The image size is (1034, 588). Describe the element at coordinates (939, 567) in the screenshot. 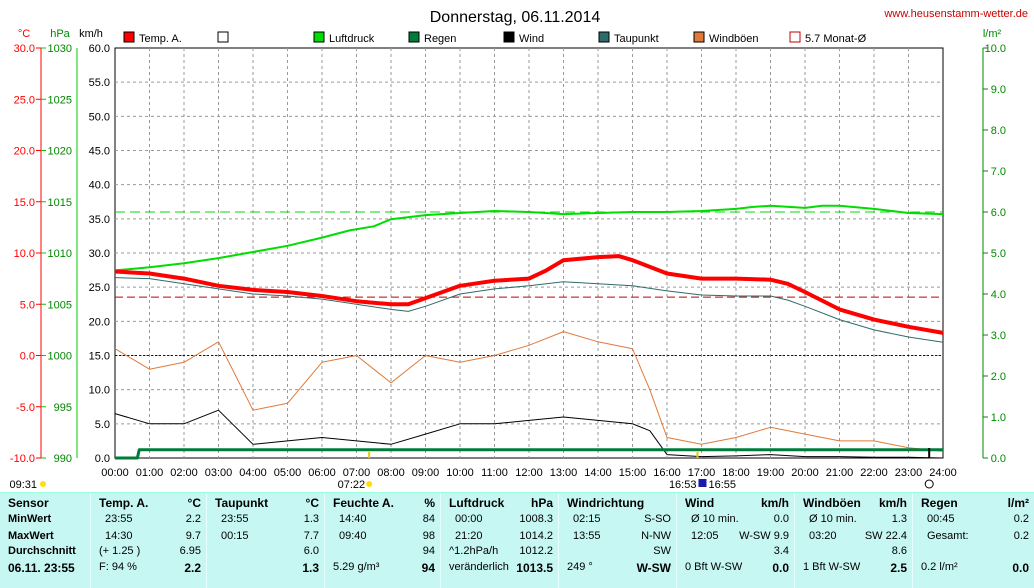

I see `rain-cur-note: 0.2 l/m²` at that location.